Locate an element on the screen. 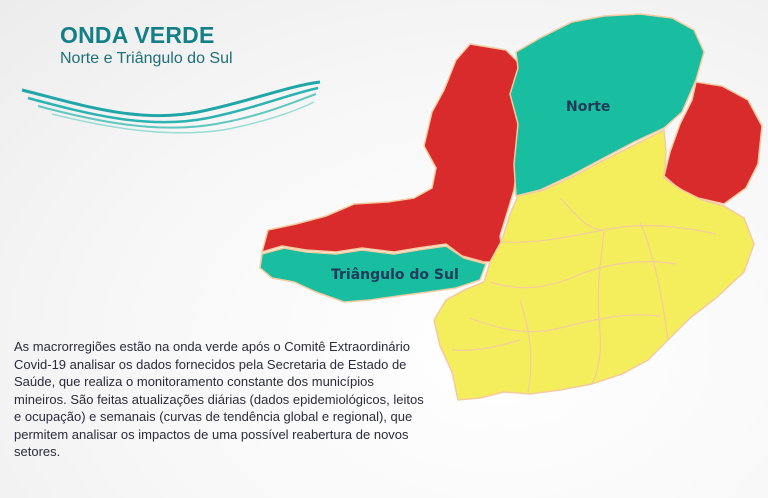 This screenshot has width=768, height=498. page-subtitle: Norte e Triângulo do Sul is located at coordinates (146, 58).